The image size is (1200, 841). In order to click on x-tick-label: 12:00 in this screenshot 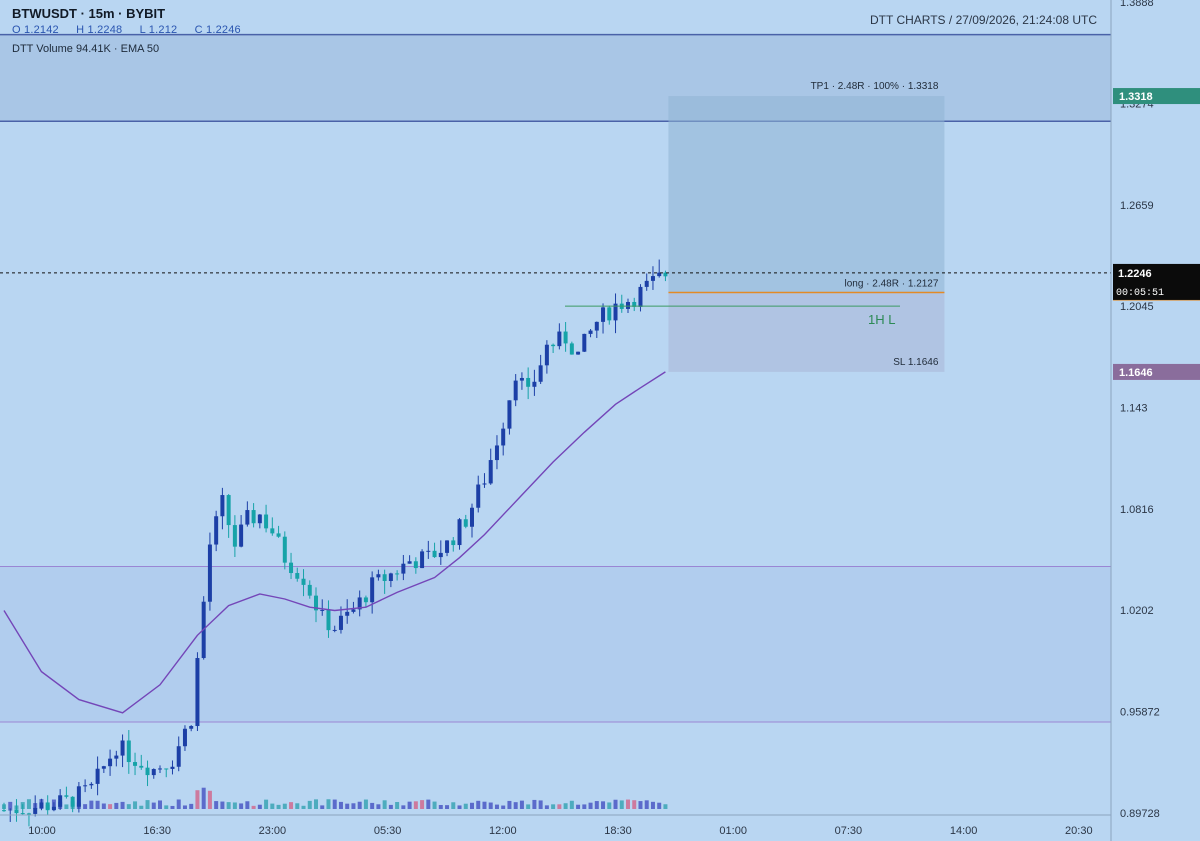, I will do `click(503, 831)`.